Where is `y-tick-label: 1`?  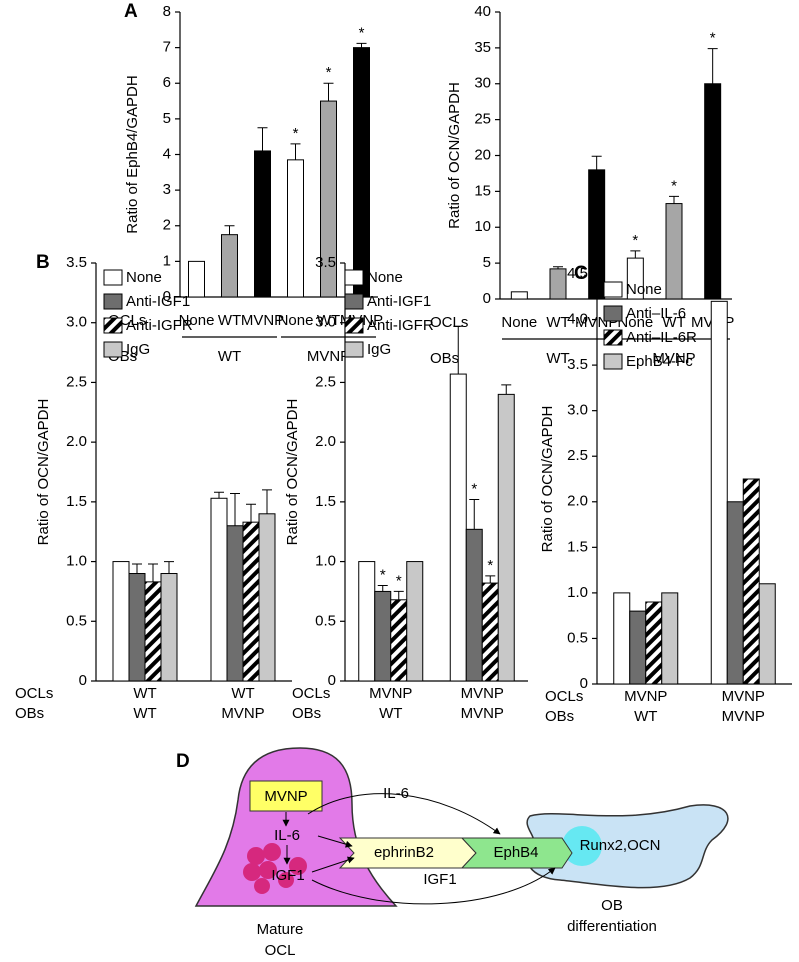 y-tick-label: 1 is located at coordinates (167, 260).